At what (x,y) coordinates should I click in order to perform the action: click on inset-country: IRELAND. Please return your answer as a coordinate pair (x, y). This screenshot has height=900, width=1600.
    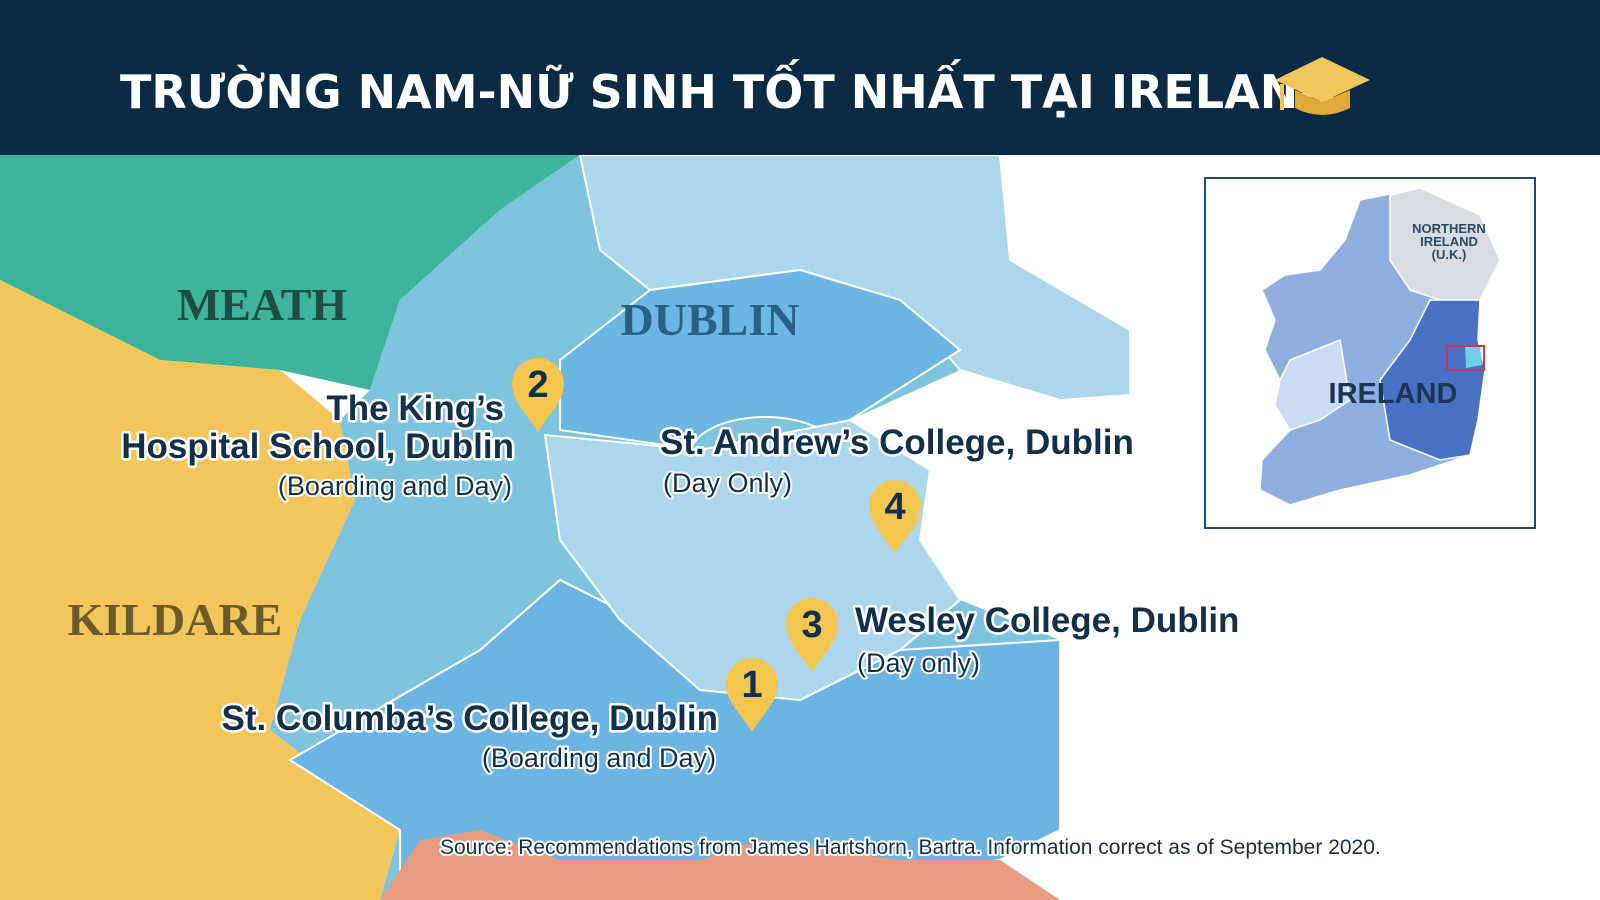
    Looking at the image, I should click on (1393, 394).